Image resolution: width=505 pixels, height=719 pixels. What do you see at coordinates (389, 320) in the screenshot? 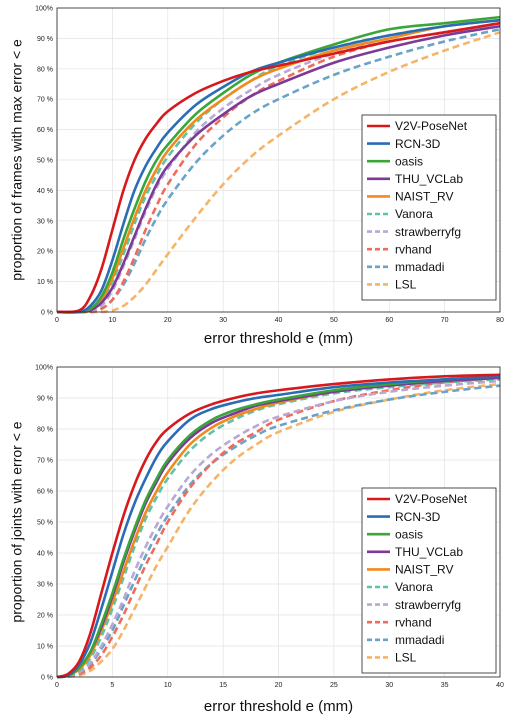
I see `x-tick-label: 60` at bounding box center [389, 320].